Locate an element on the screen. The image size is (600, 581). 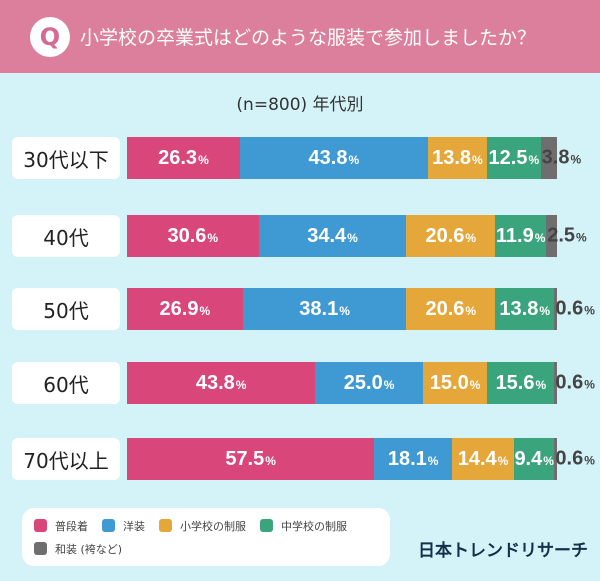
data-label: 38.1% is located at coordinates (324, 308).